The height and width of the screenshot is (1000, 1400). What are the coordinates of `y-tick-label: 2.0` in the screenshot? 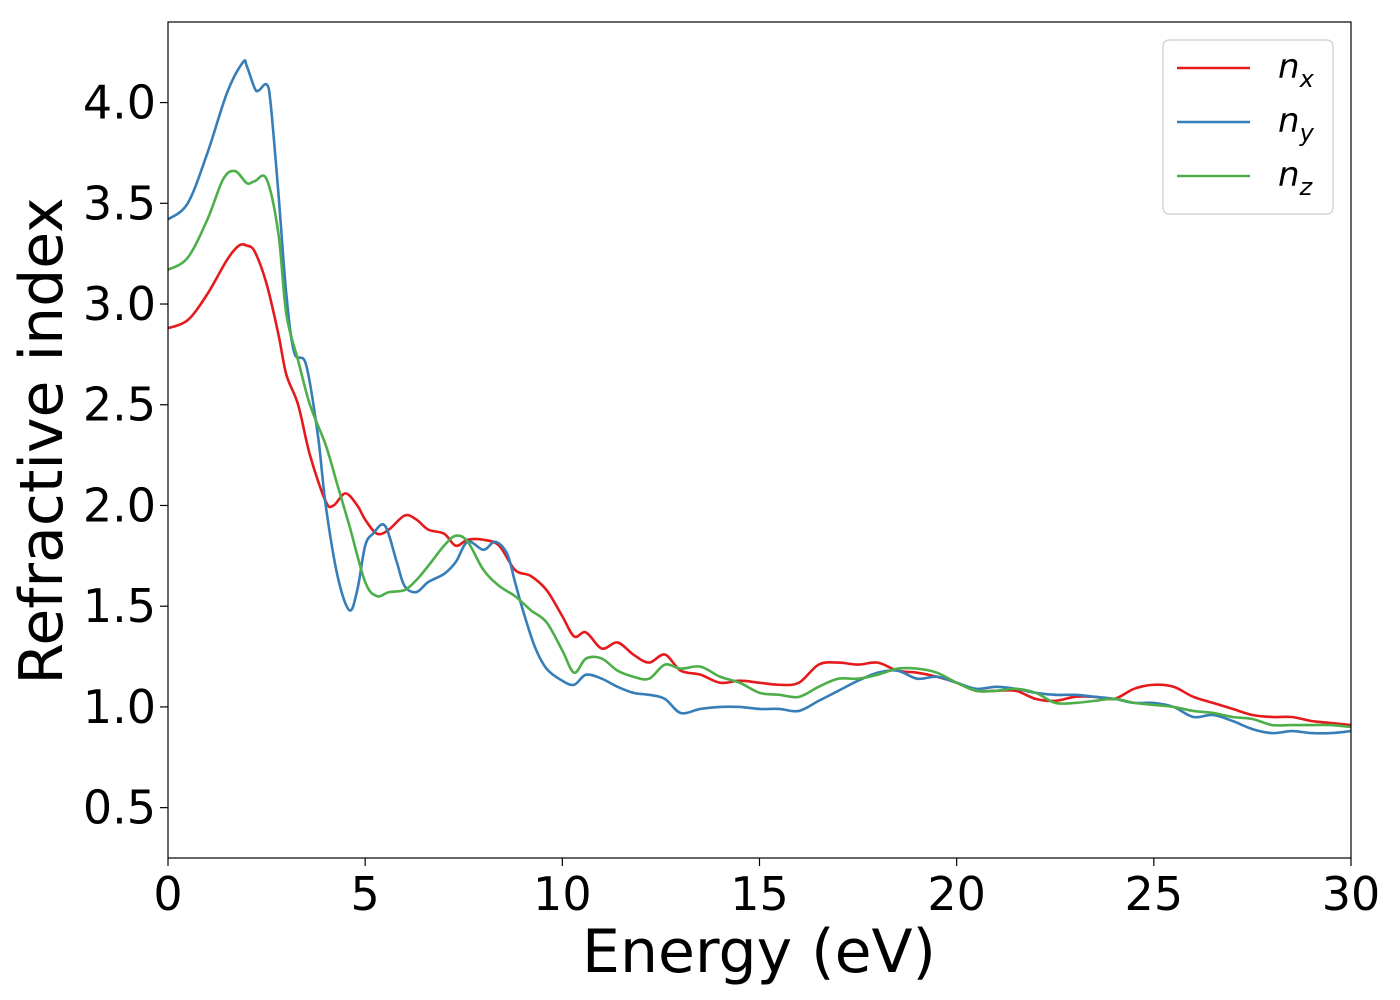 It's located at (119, 505).